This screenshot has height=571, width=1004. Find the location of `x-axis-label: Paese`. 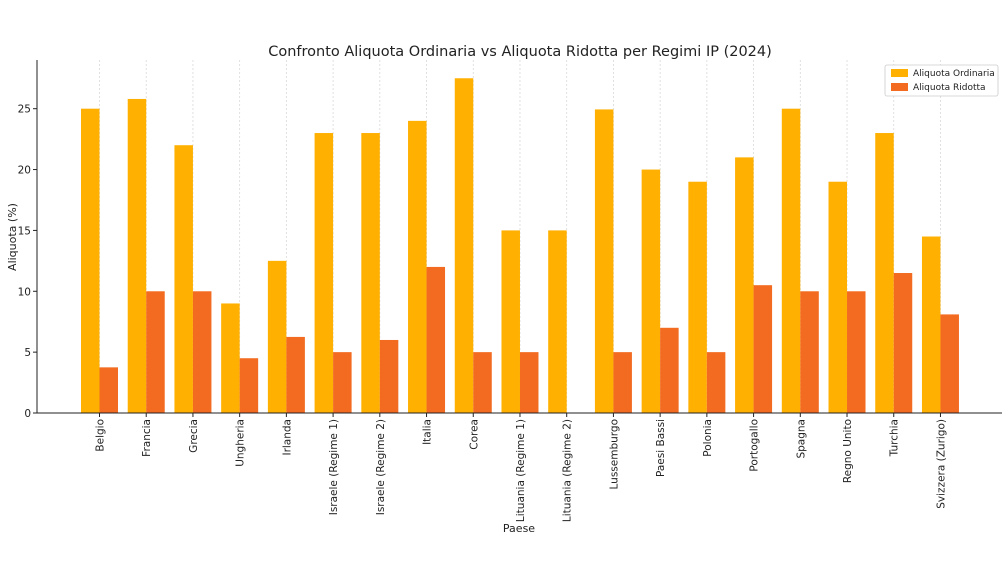

x-axis-label: Paese is located at coordinates (519, 528).